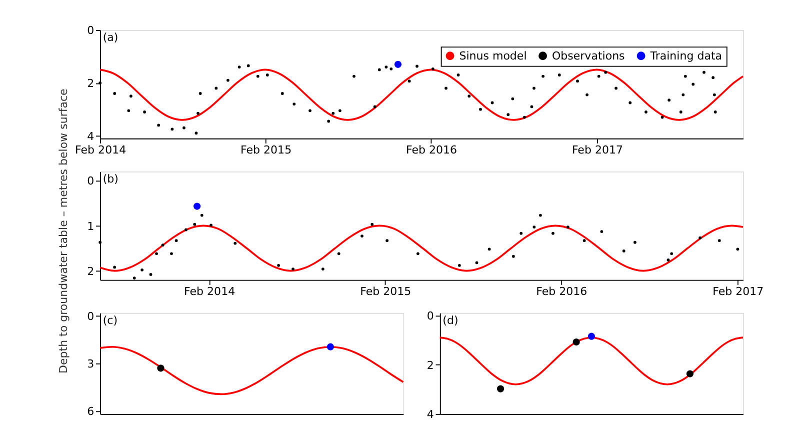 The width and height of the screenshot is (788, 448). Describe the element at coordinates (450, 320) in the screenshot. I see `annotation: (d)` at that location.